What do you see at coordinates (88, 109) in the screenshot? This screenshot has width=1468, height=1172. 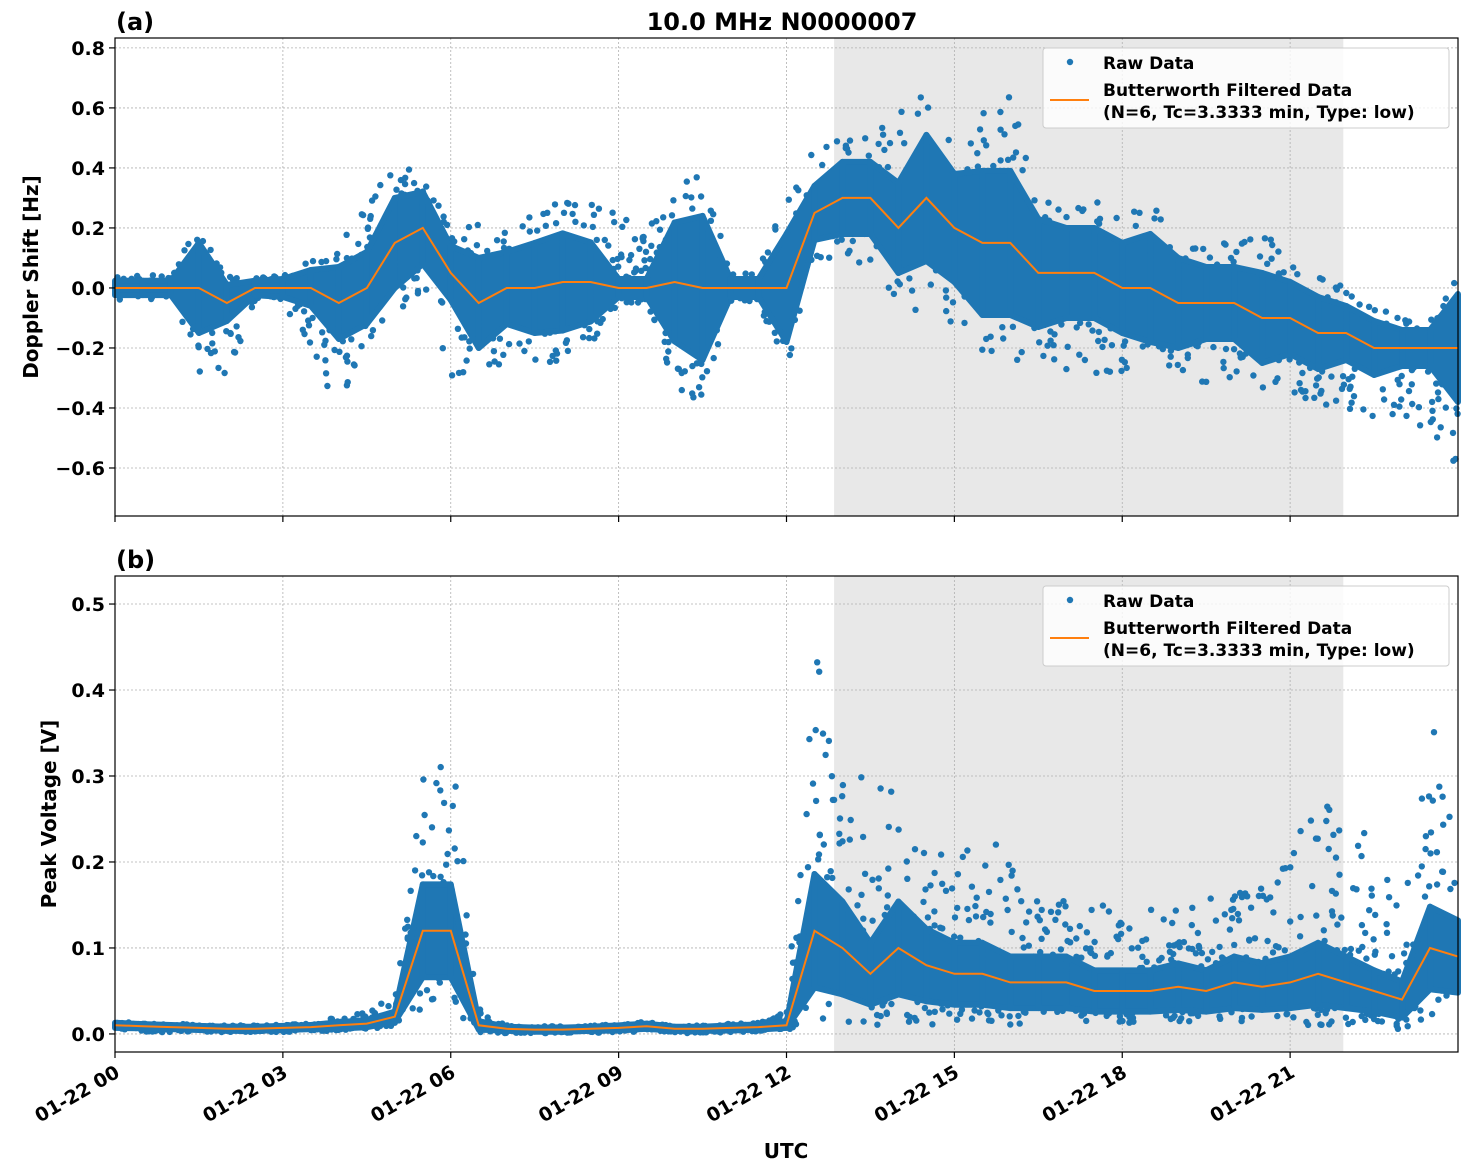 I see `y-tick-label: 0.6` at bounding box center [88, 109].